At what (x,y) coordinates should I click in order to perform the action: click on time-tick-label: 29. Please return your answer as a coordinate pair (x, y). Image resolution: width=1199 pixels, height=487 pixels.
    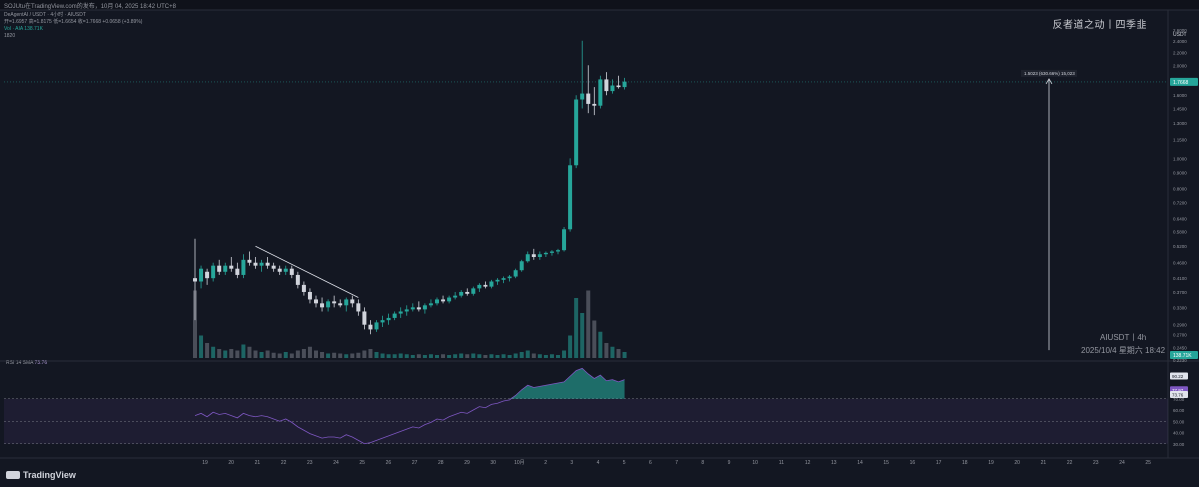
    Looking at the image, I should click on (467, 463).